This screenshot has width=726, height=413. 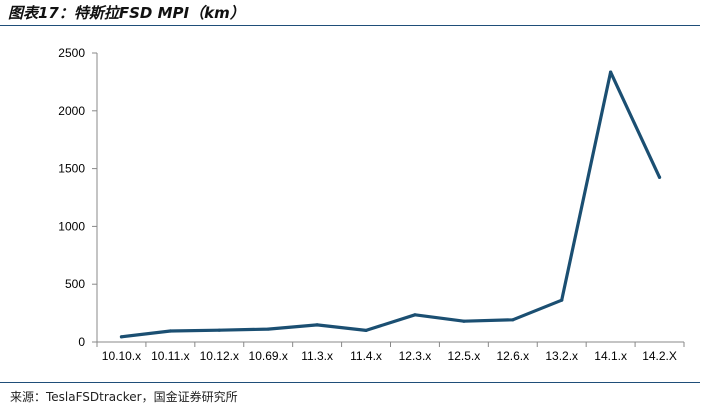 I want to click on footer-divider, so click(x=350, y=382).